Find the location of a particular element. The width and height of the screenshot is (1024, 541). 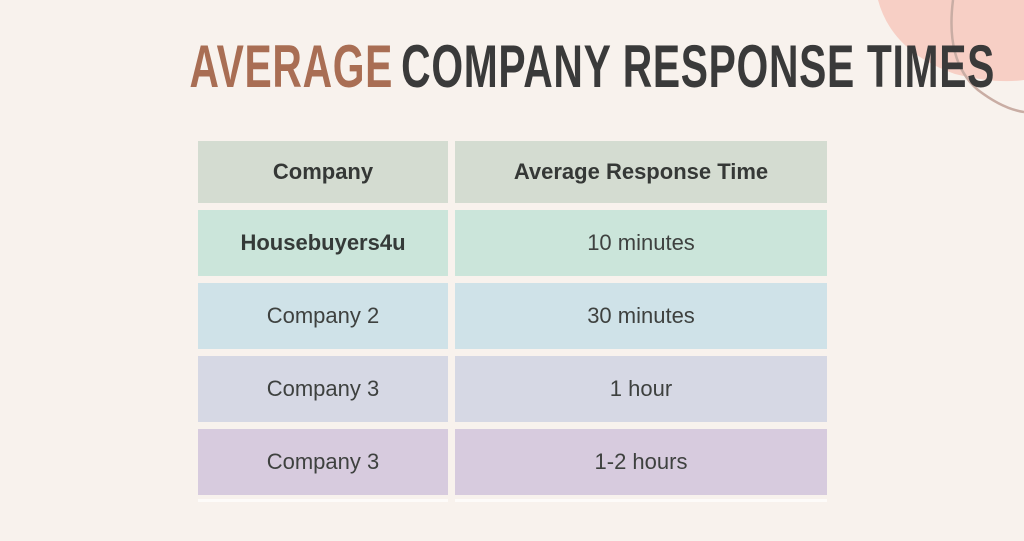

table-row-time-cell: 10 minutes is located at coordinates (641, 243).